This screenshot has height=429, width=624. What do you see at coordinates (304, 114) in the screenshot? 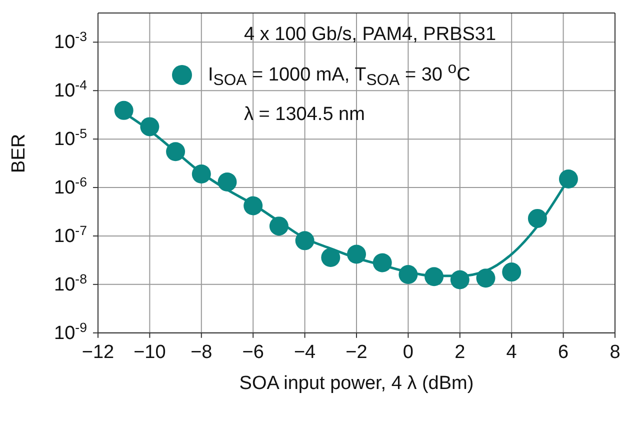
I see `annotation: λ = 1304.5 nm` at bounding box center [304, 114].